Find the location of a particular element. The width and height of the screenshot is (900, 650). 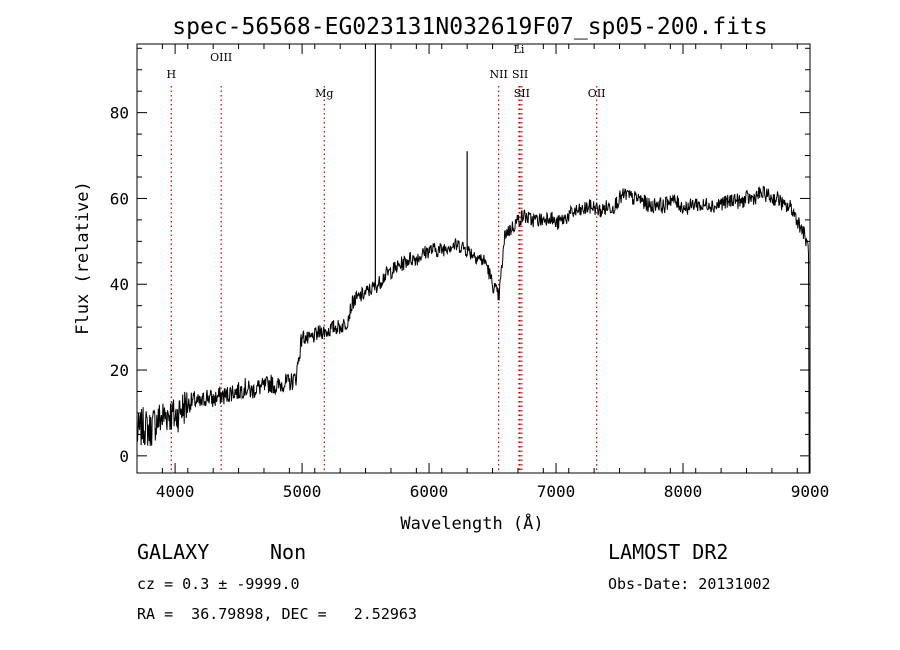

y-tick-label: 20 is located at coordinates (119, 370).